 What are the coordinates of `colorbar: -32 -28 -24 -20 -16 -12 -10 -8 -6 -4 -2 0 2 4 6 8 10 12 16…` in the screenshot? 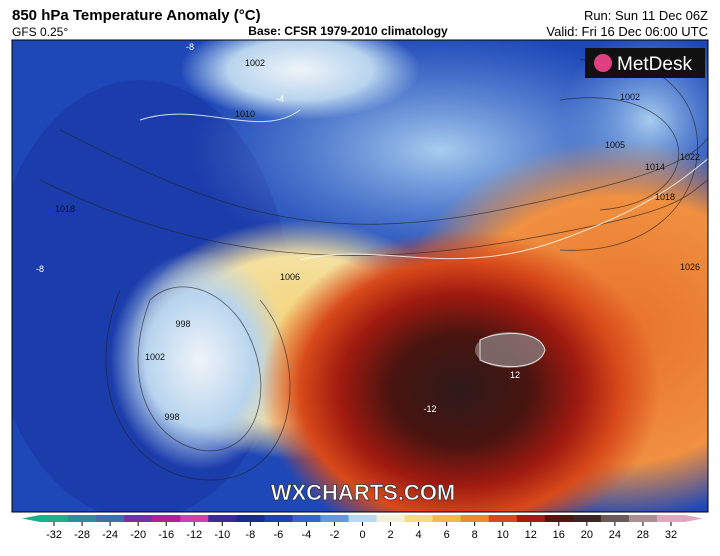 It's located at (362, 528).